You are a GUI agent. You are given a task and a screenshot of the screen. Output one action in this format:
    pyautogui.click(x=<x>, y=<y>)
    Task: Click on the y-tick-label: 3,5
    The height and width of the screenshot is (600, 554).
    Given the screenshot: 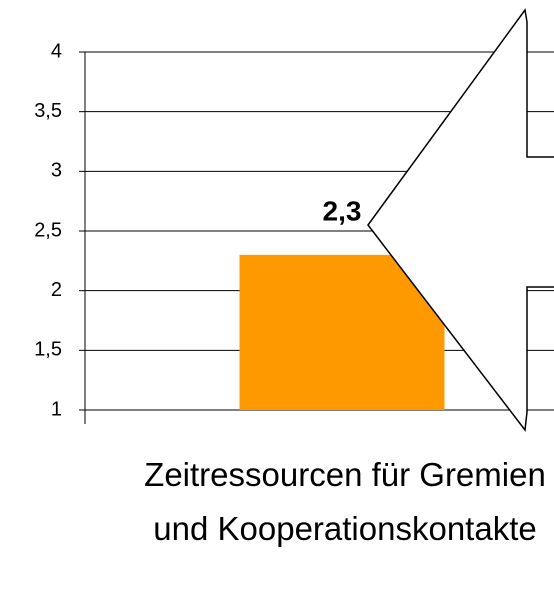 What is the action you would take?
    pyautogui.click(x=48, y=111)
    